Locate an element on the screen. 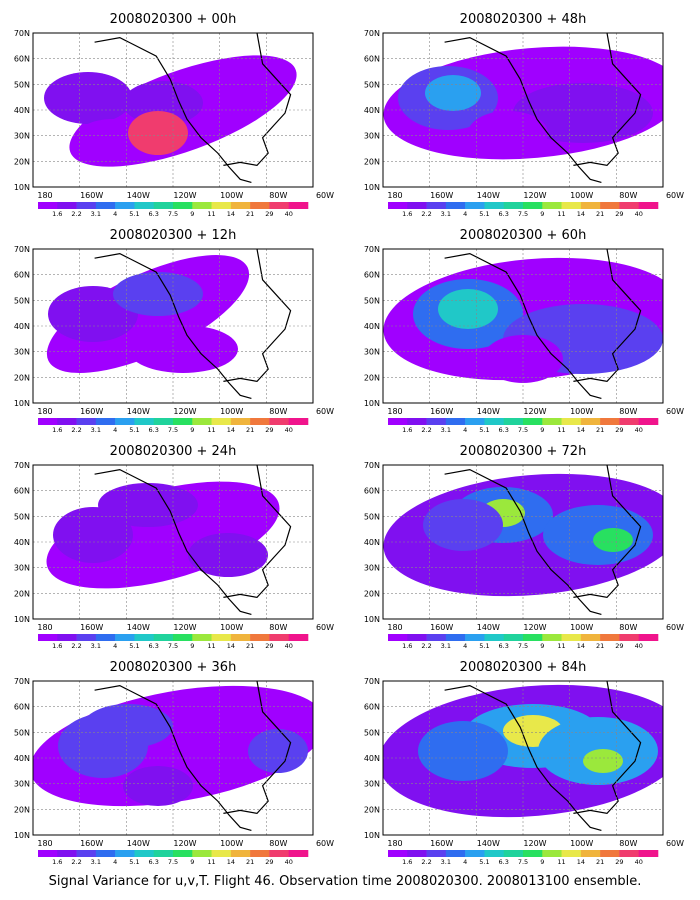  colorbar-label: 29 is located at coordinates (269, 862).